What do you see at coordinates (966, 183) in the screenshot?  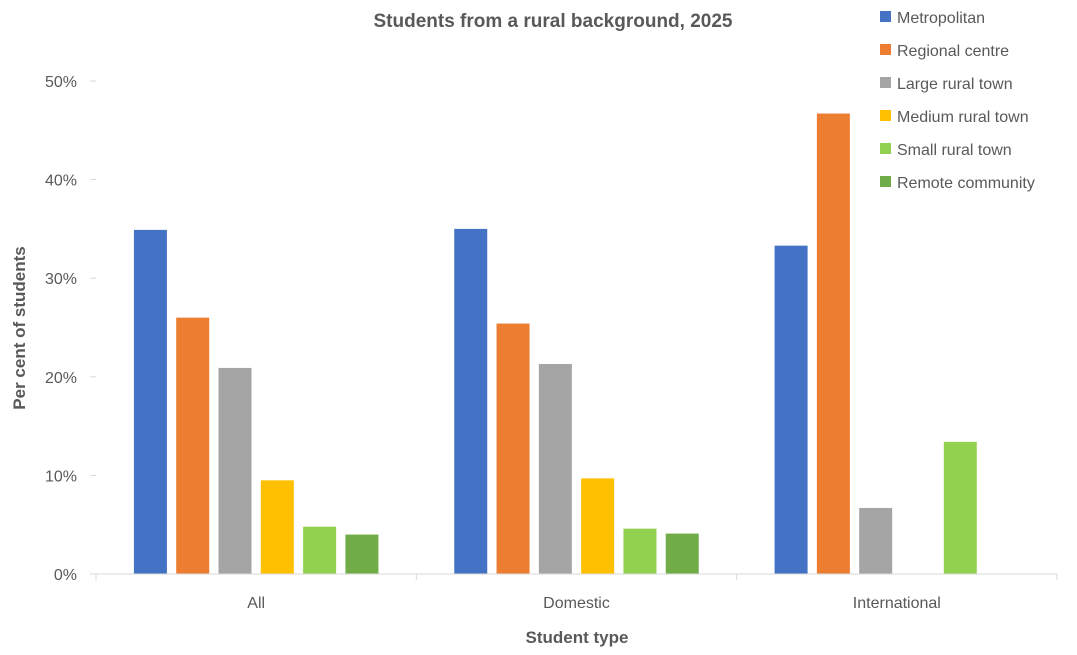 I see `legend-label: Remote community` at bounding box center [966, 183].